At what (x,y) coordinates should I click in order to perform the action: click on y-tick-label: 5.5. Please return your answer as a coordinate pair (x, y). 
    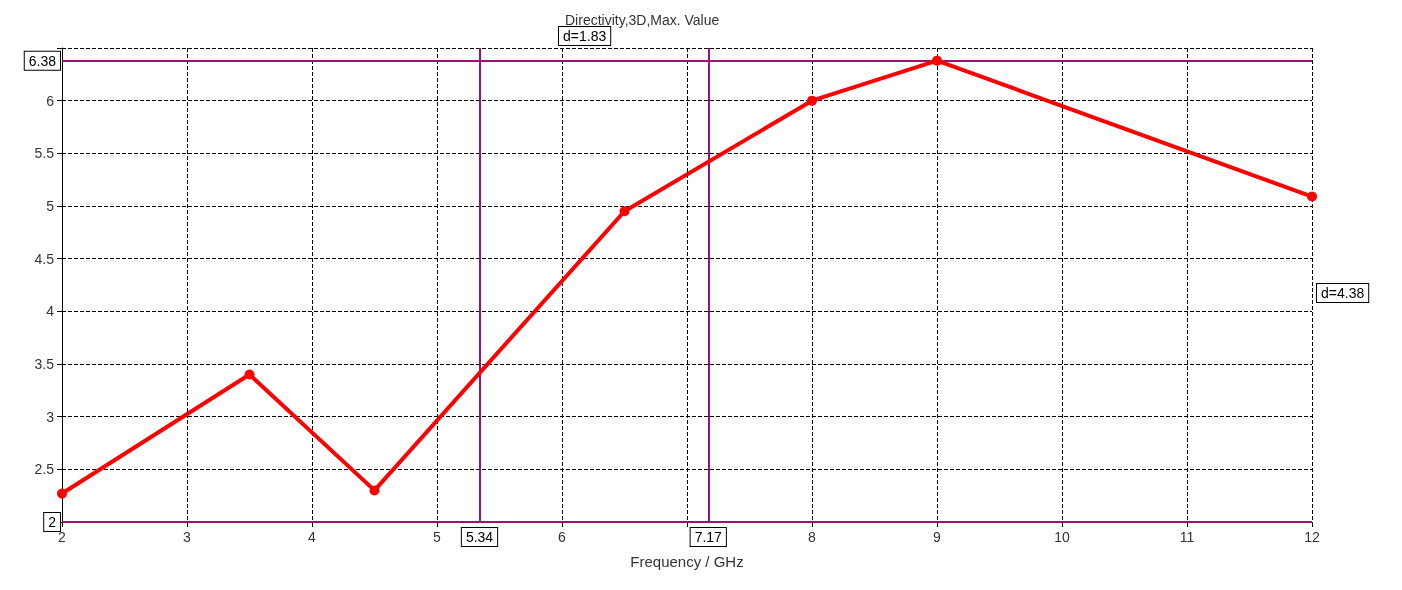
    Looking at the image, I should click on (44, 153).